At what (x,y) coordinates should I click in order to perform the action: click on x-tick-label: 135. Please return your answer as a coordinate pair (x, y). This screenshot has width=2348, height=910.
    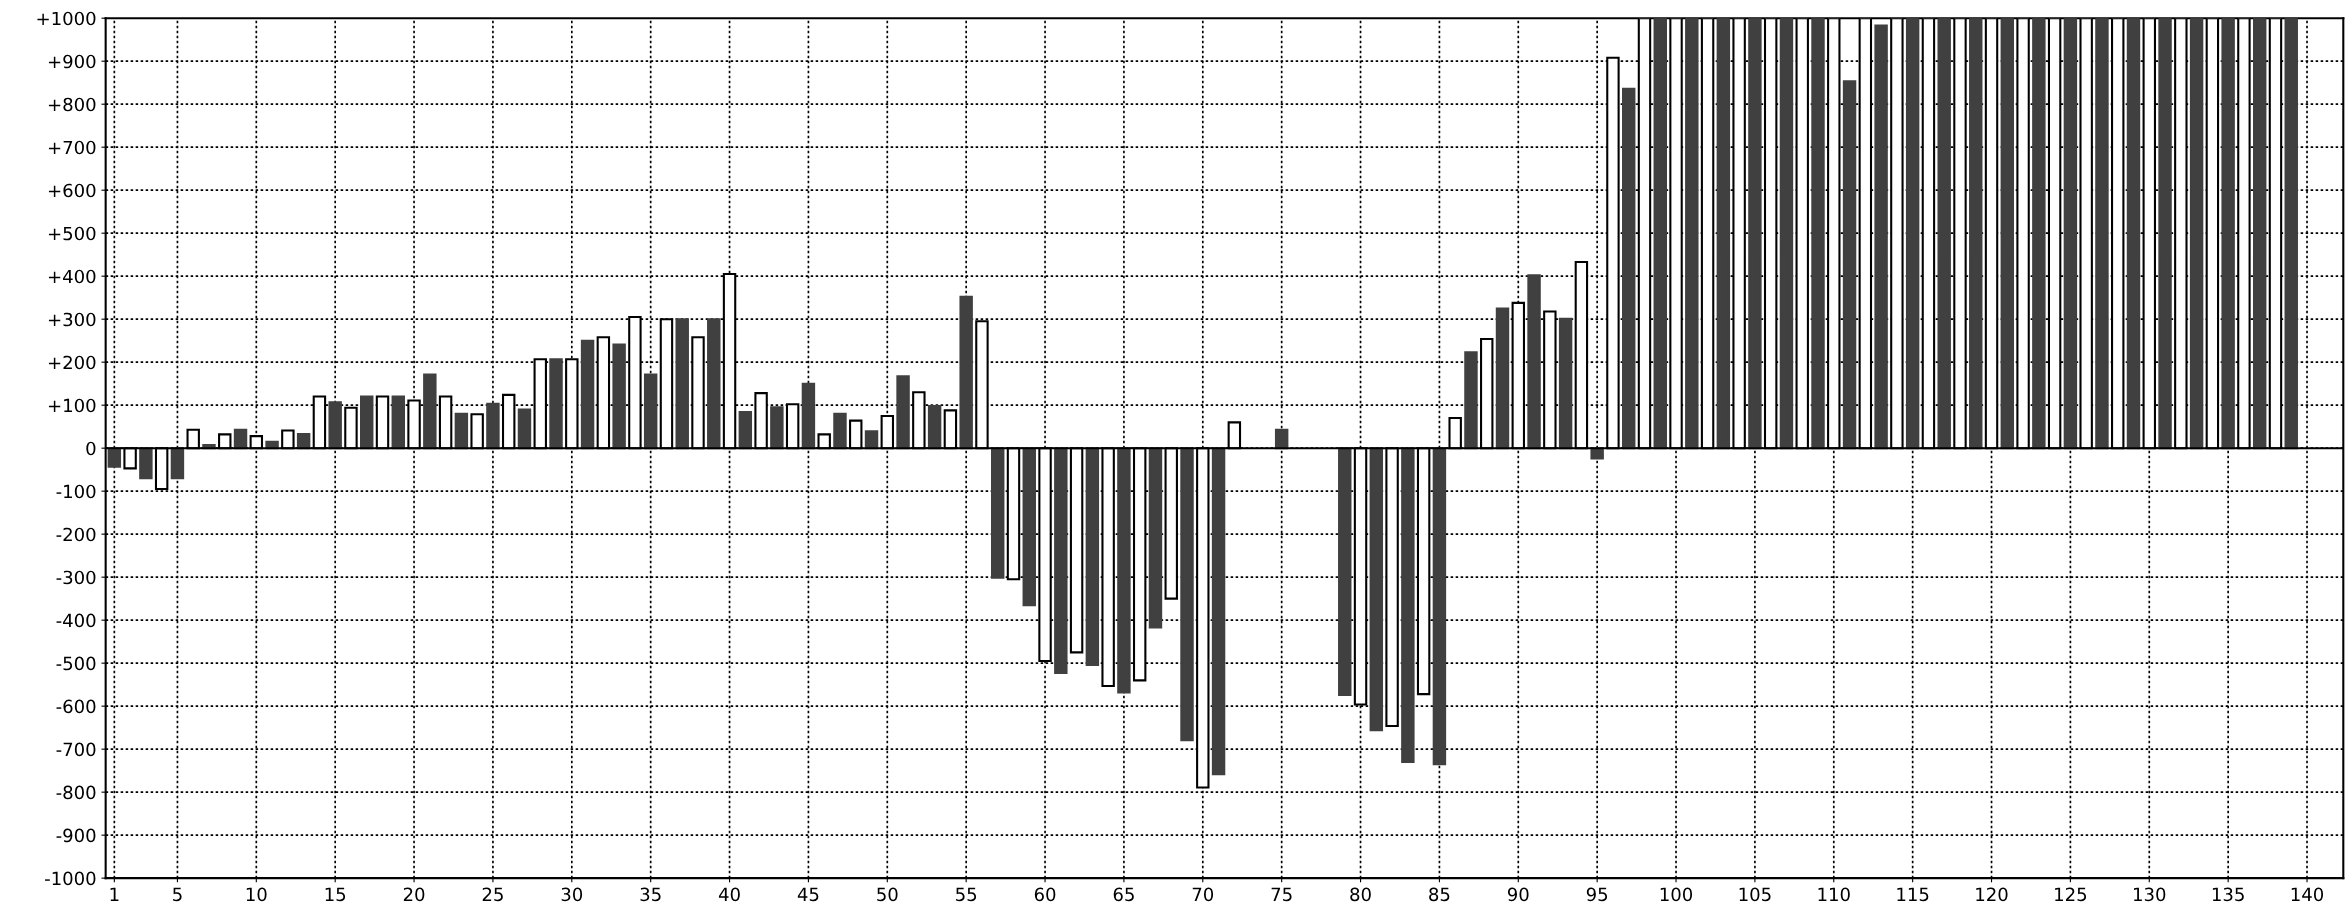
    Looking at the image, I should click on (2228, 894).